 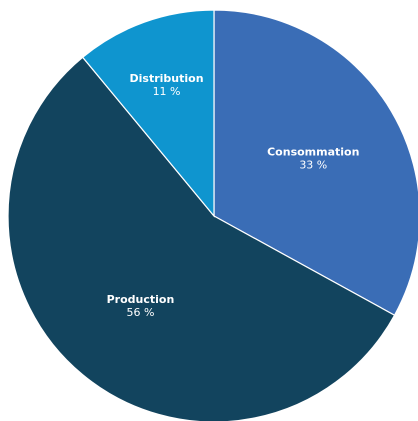 I want to click on slice-label-distribution: Distribution, so click(x=167, y=78).